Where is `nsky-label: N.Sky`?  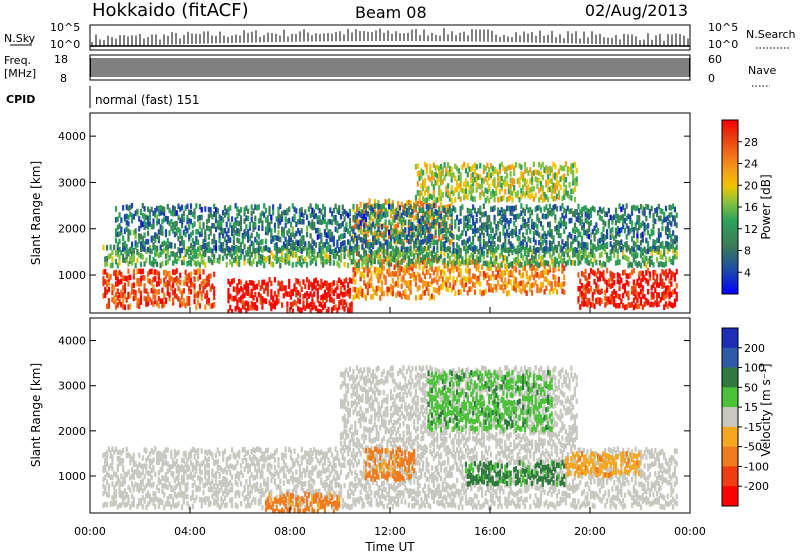 nsky-label: N.Sky is located at coordinates (20, 38).